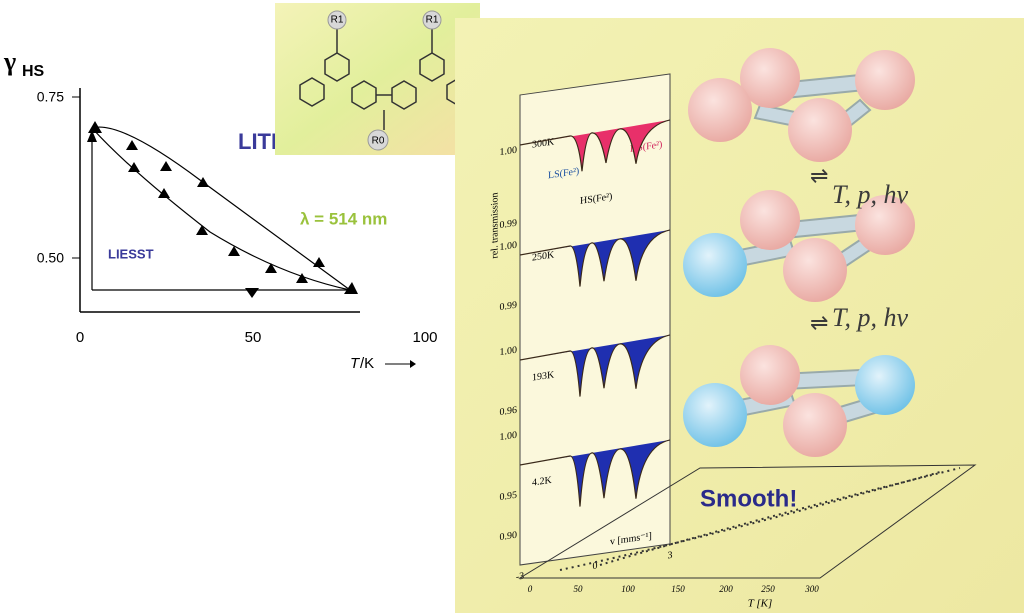 The image size is (1024, 613). Describe the element at coordinates (543, 256) in the screenshot. I see `temperature: 250K` at that location.